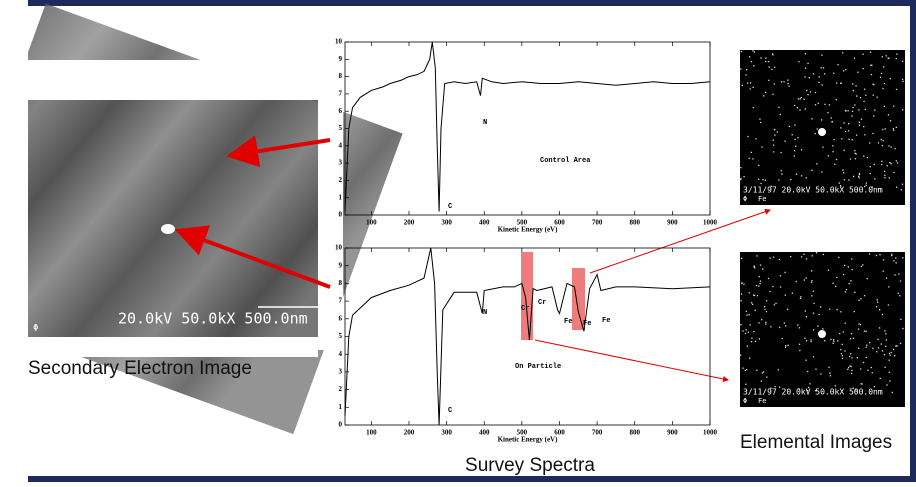 The image size is (916, 487). Describe the element at coordinates (527, 126) in the screenshot. I see `spectrum-line` at that location.